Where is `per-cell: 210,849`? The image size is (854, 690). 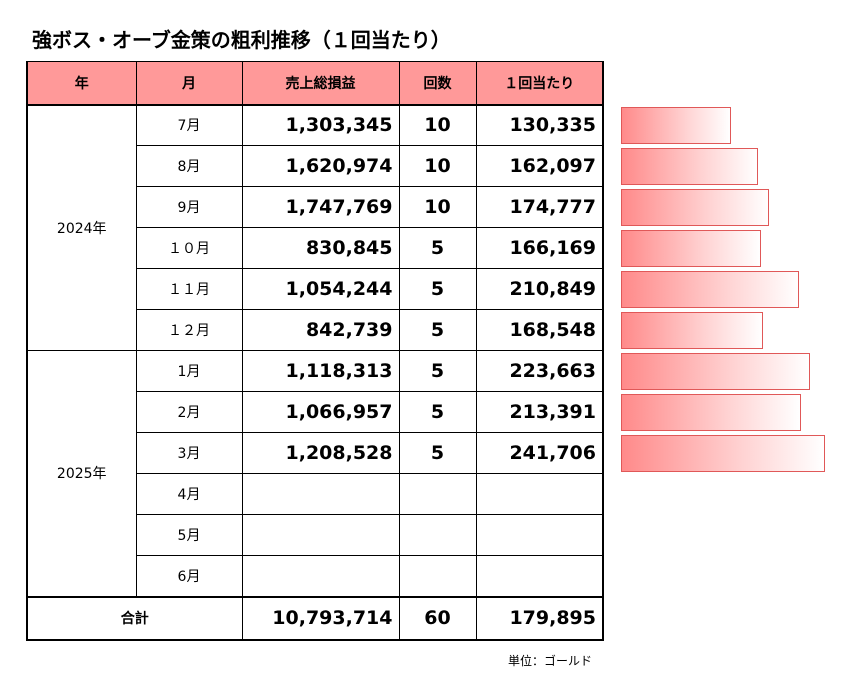 per-cell: 210,849 is located at coordinates (539, 289).